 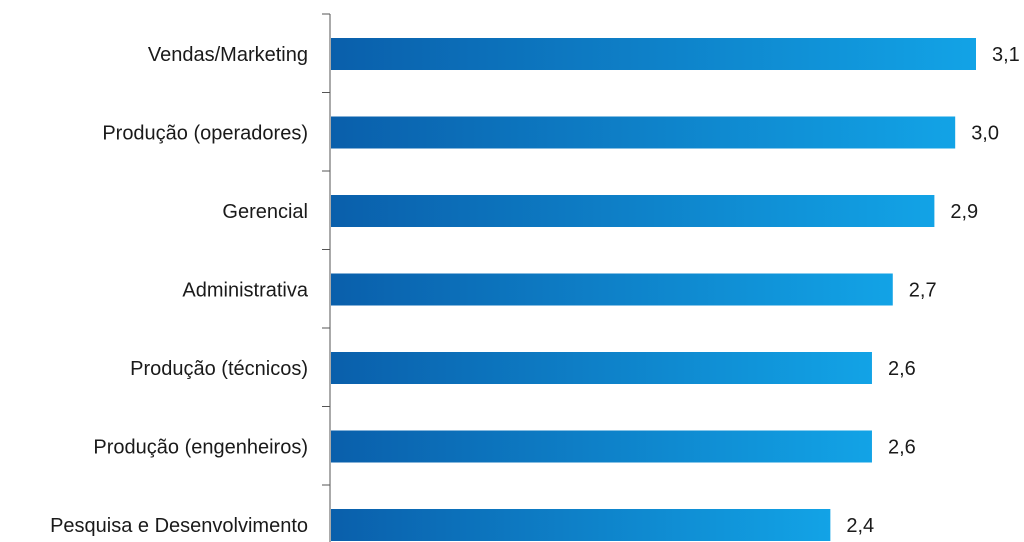 What do you see at coordinates (964, 212) in the screenshot?
I see `value-label: 2,9` at bounding box center [964, 212].